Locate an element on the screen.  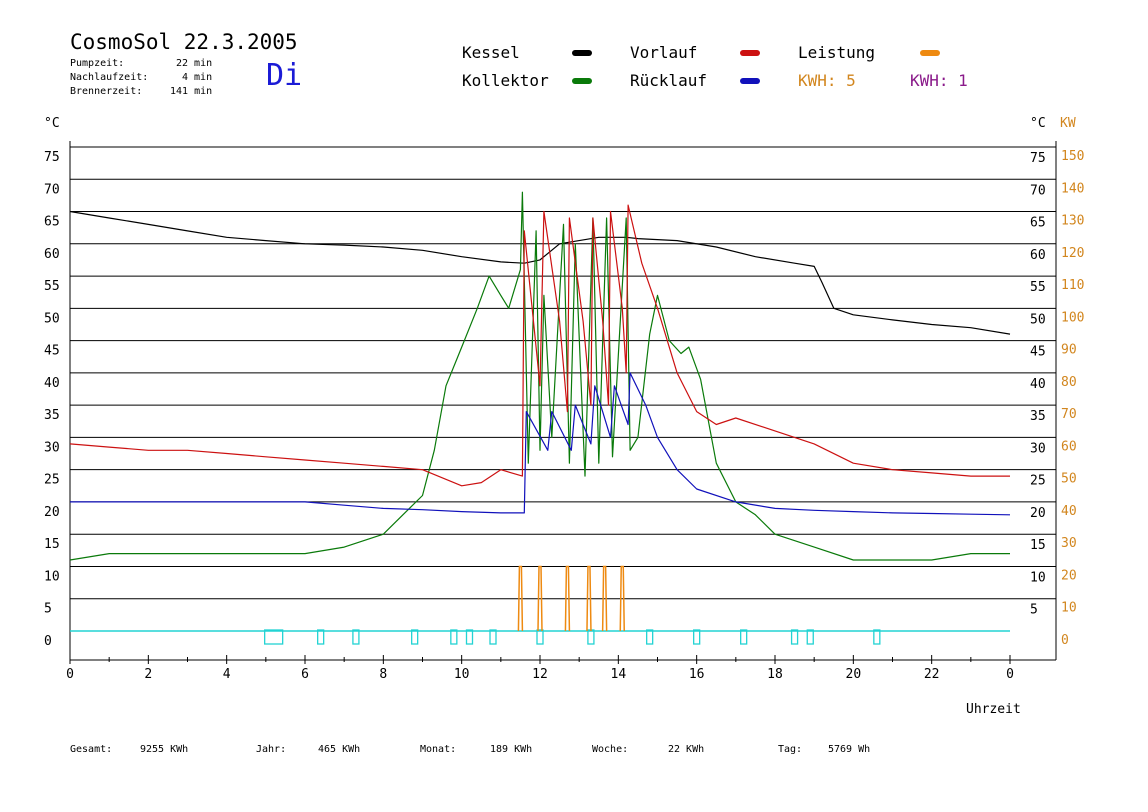
y-tick-label-right-kw: 90 is located at coordinates (1069, 350).